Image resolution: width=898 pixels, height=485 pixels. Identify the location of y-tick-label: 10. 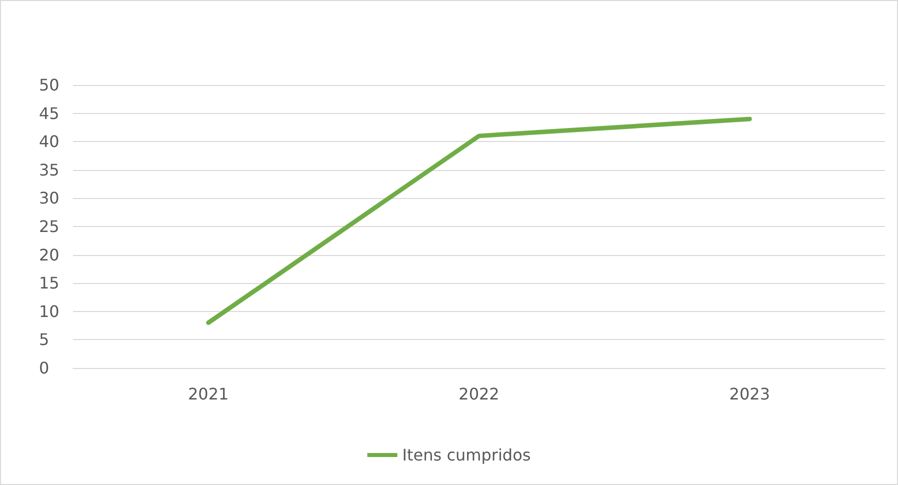
(49, 311).